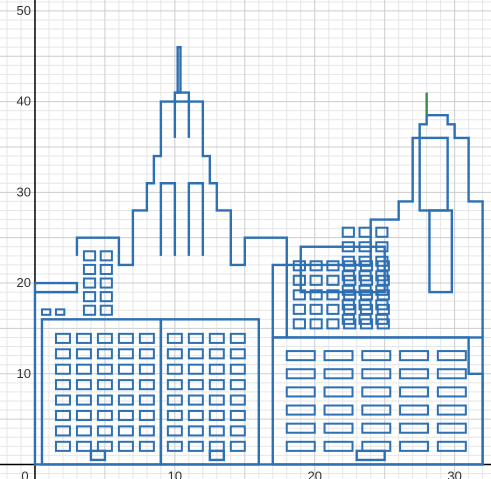 The width and height of the screenshot is (491, 479). I want to click on x-tick-label: 10, so click(175, 473).